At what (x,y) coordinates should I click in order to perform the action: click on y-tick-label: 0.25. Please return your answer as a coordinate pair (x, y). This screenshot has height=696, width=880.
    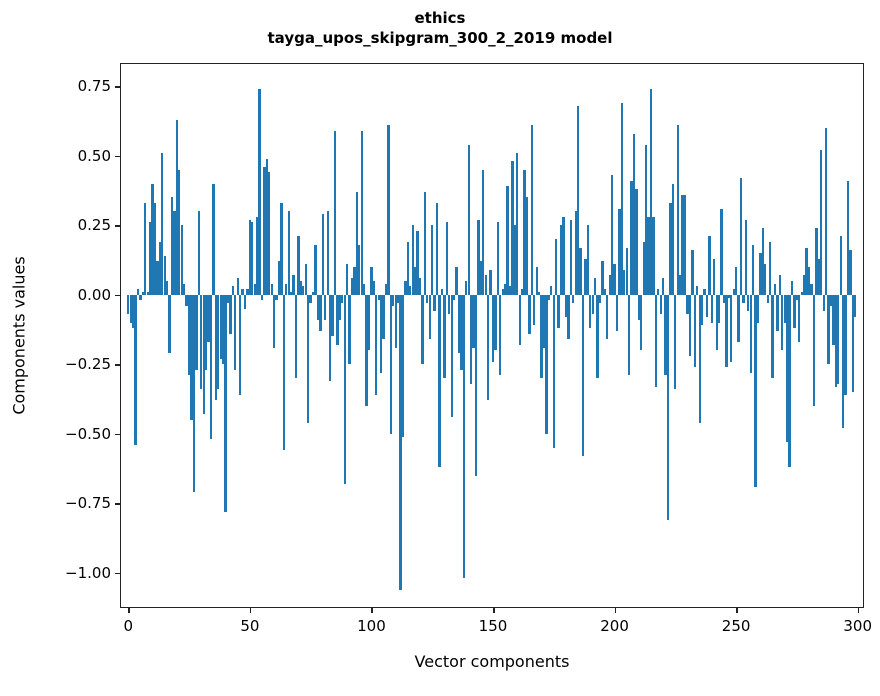
    Looking at the image, I should click on (94, 225).